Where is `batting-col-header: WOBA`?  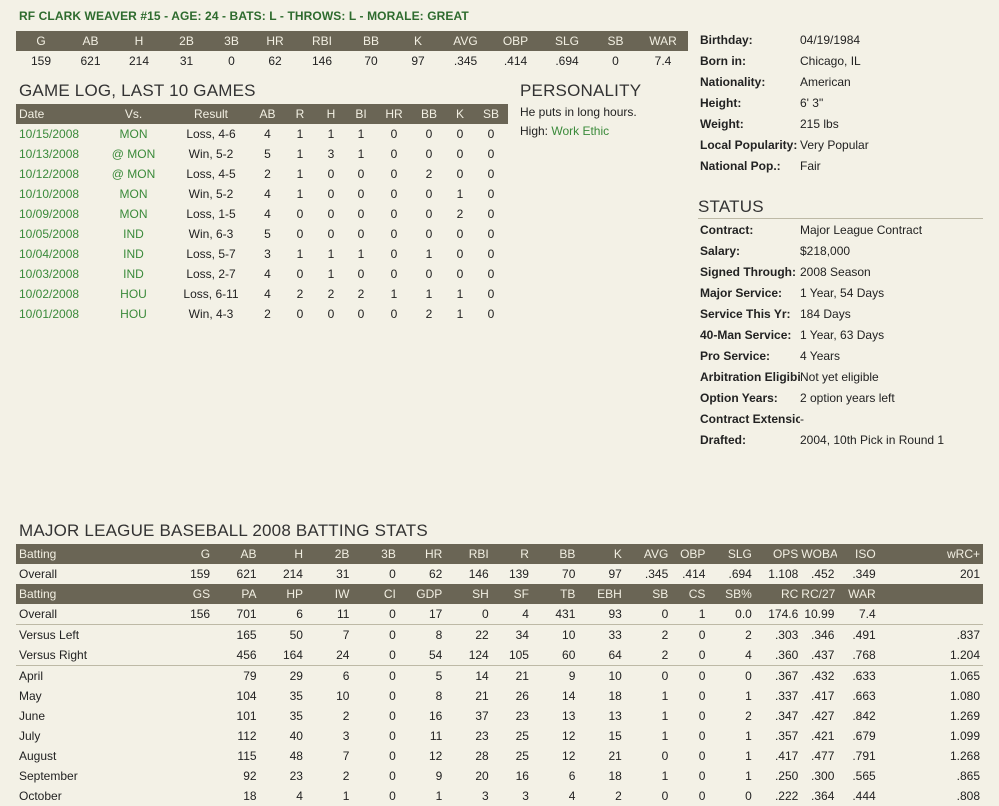
batting-col-header: WOBA is located at coordinates (819, 554).